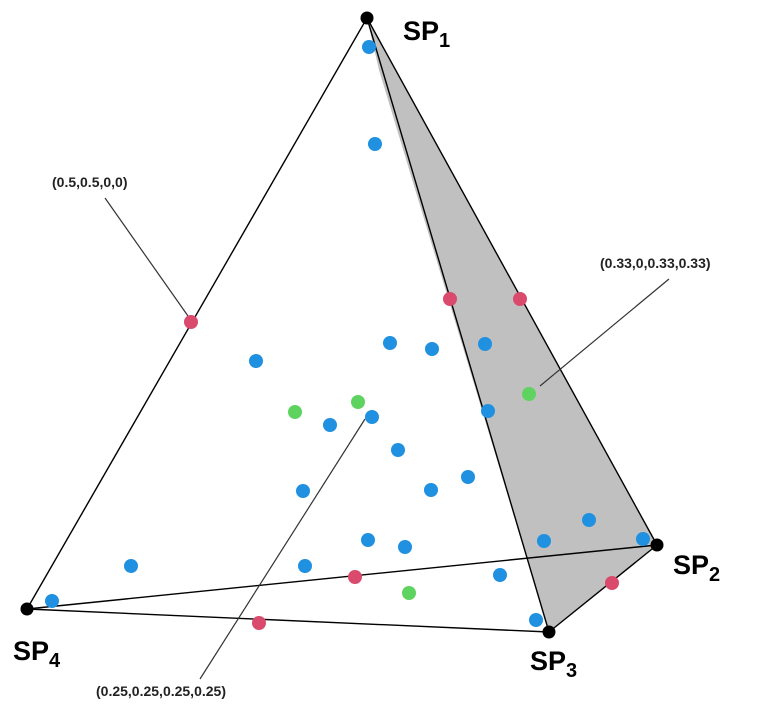  Describe the element at coordinates (691, 565) in the screenshot. I see `vertex-label-sp2-name: SP` at that location.